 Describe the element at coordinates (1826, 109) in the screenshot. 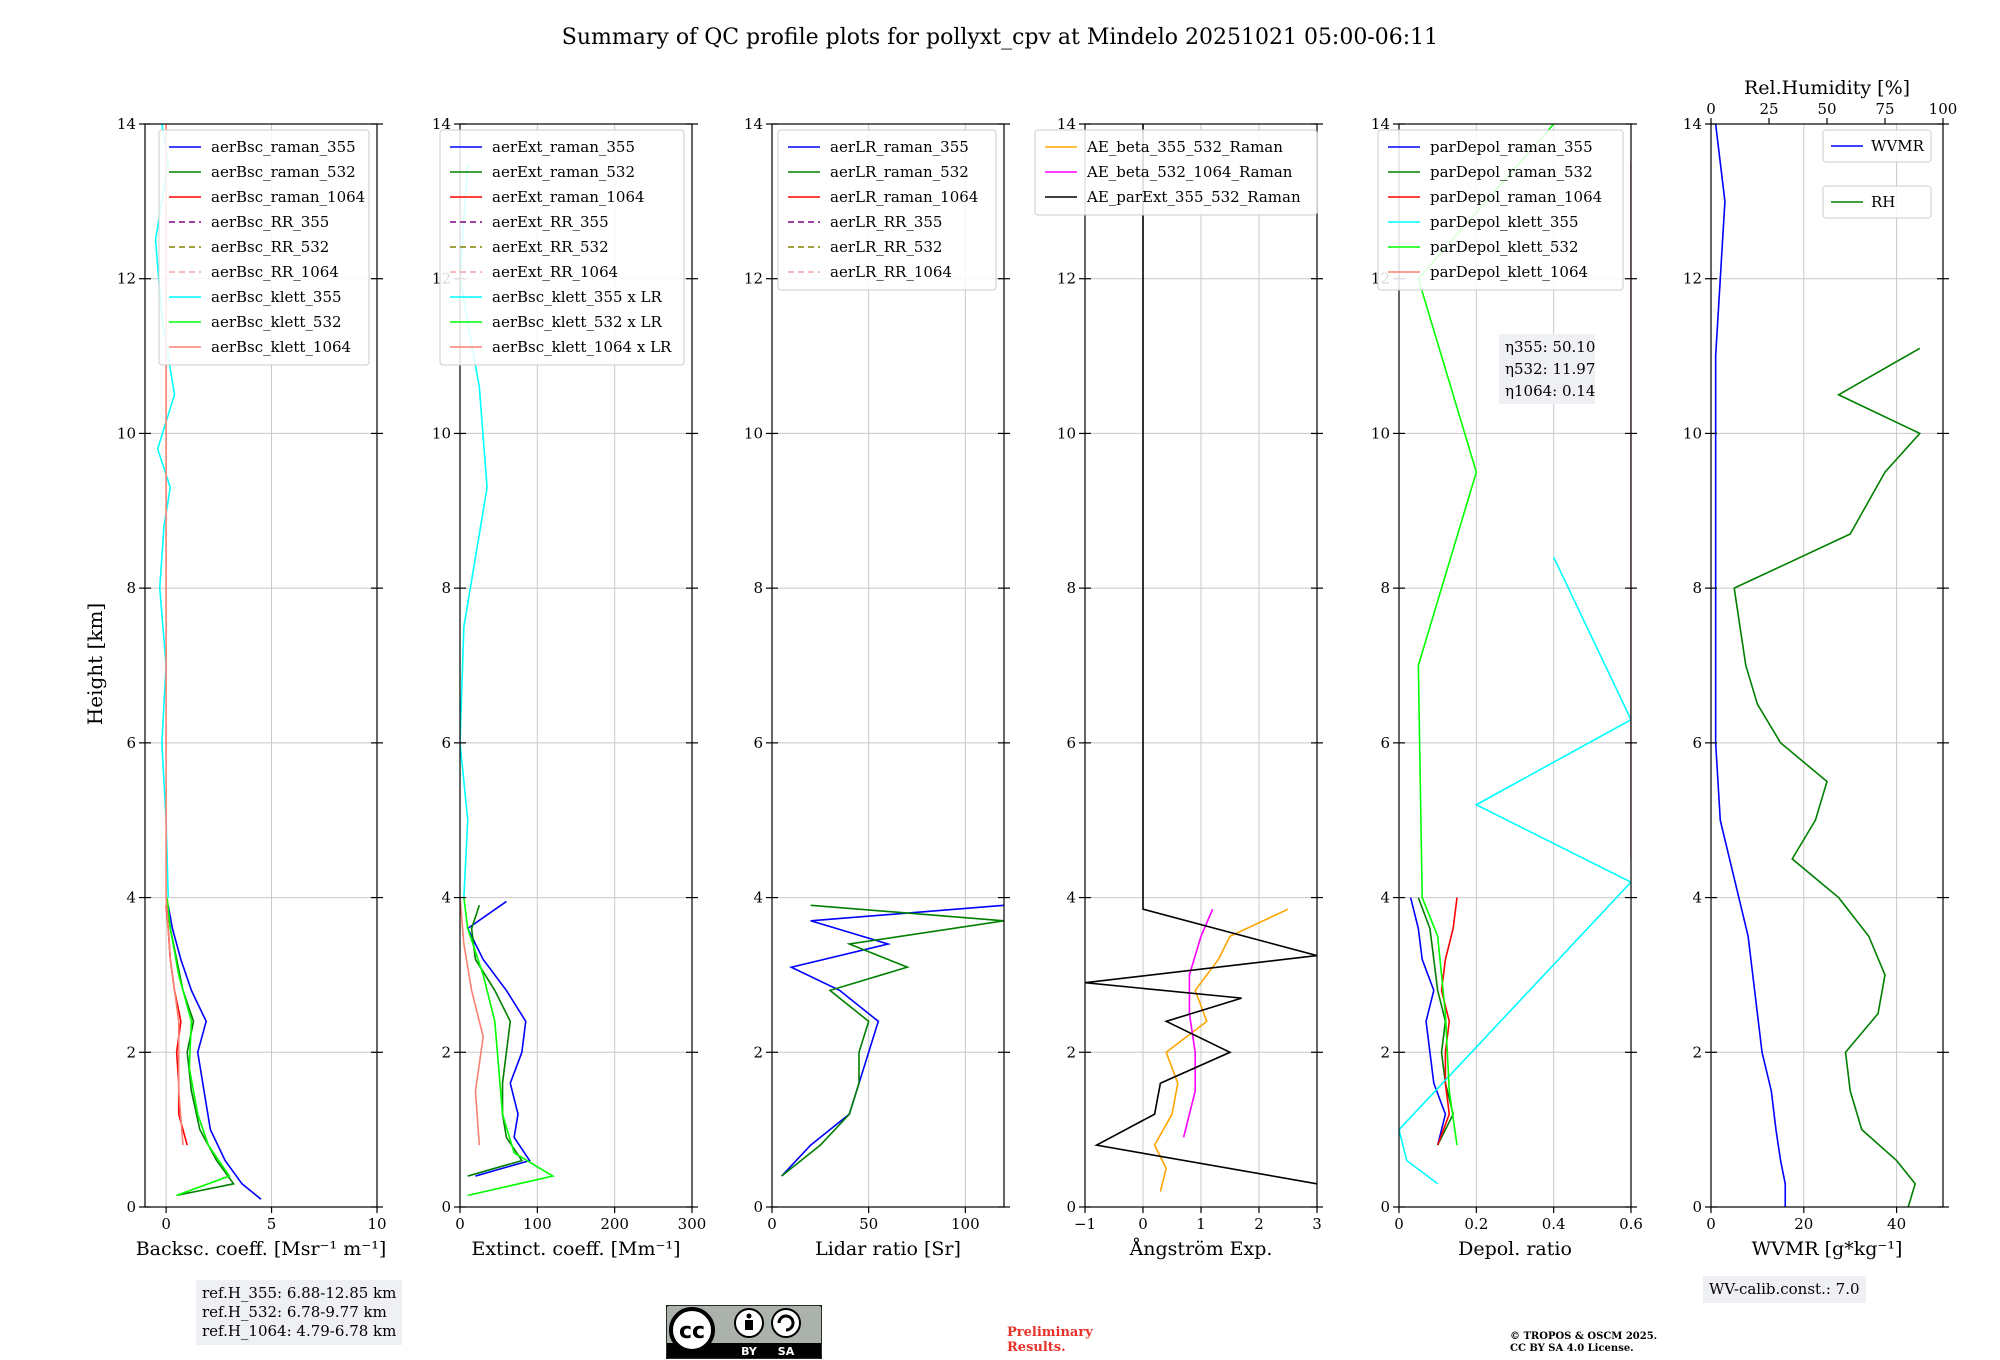

I see `top-x-tick-label: 50` at that location.